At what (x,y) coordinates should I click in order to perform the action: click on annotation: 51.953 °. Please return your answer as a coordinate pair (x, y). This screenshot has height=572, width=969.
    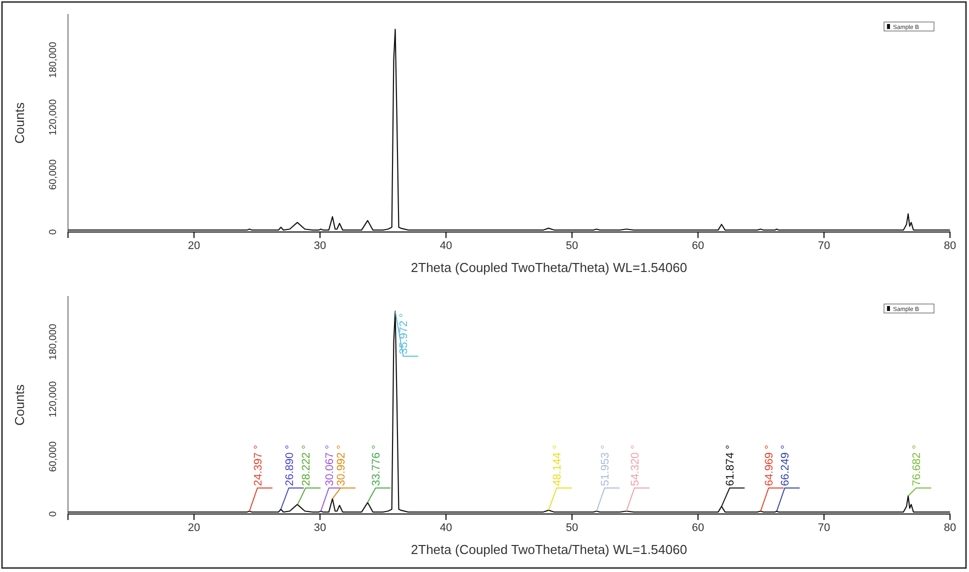
    Looking at the image, I should click on (606, 465).